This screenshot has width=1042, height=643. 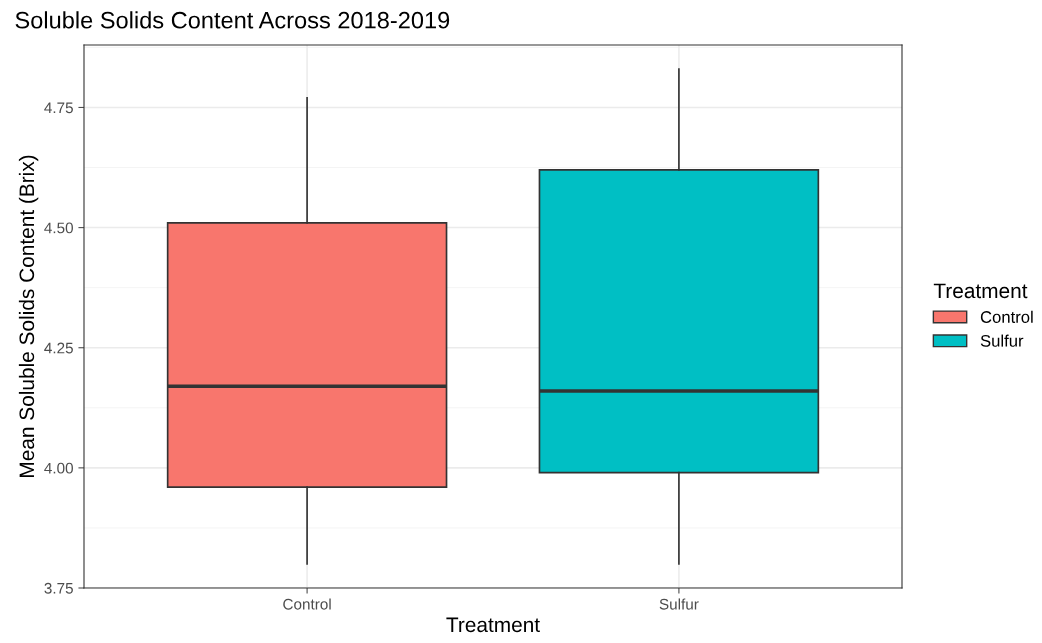 I want to click on y-tick-label: 4.75, so click(x=58, y=108).